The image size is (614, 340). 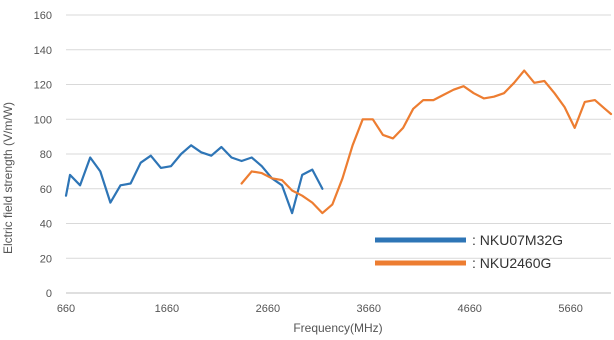 What do you see at coordinates (469, 309) in the screenshot?
I see `x-tick-label: 4660` at bounding box center [469, 309].